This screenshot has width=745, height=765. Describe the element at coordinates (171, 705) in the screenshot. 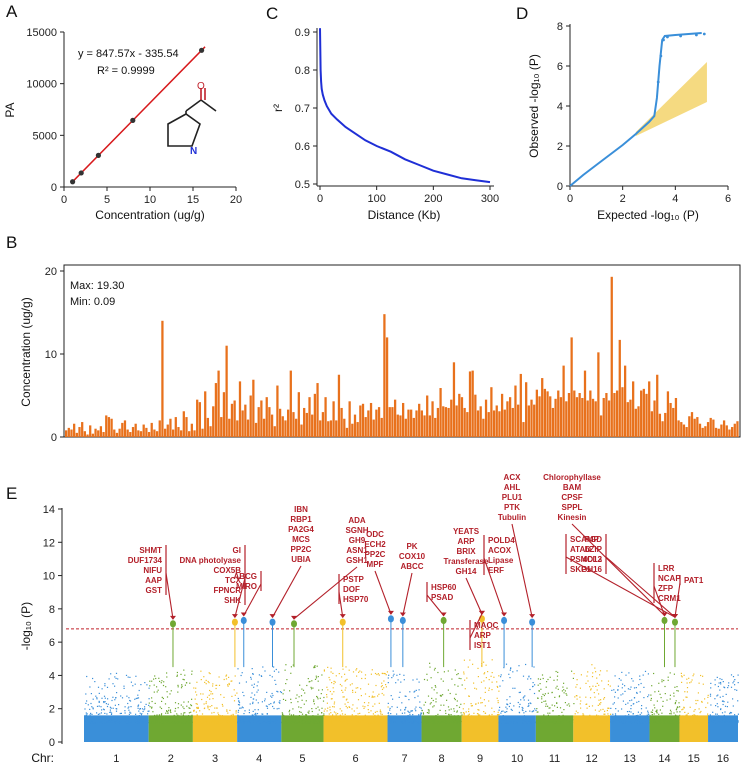

I see `panel-e-chromosome-2-points` at that location.